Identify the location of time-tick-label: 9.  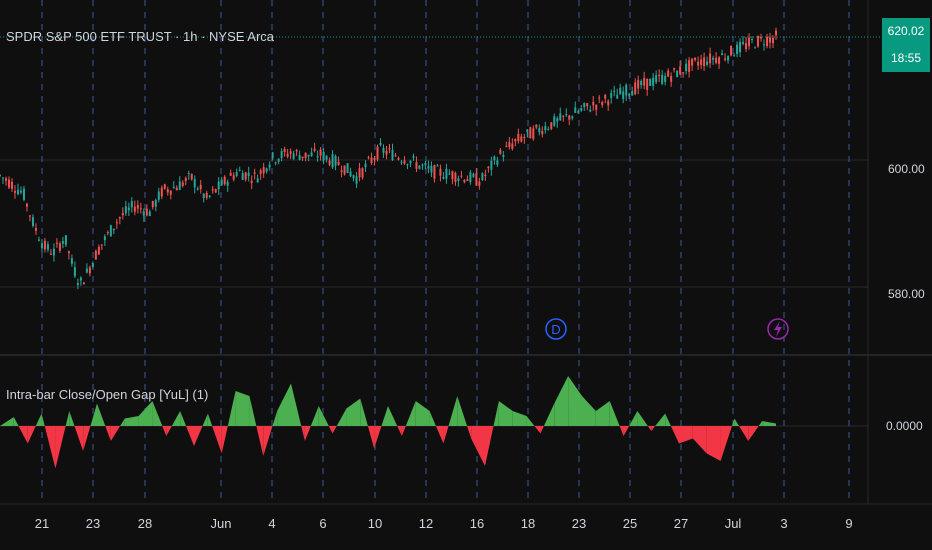
(848, 523).